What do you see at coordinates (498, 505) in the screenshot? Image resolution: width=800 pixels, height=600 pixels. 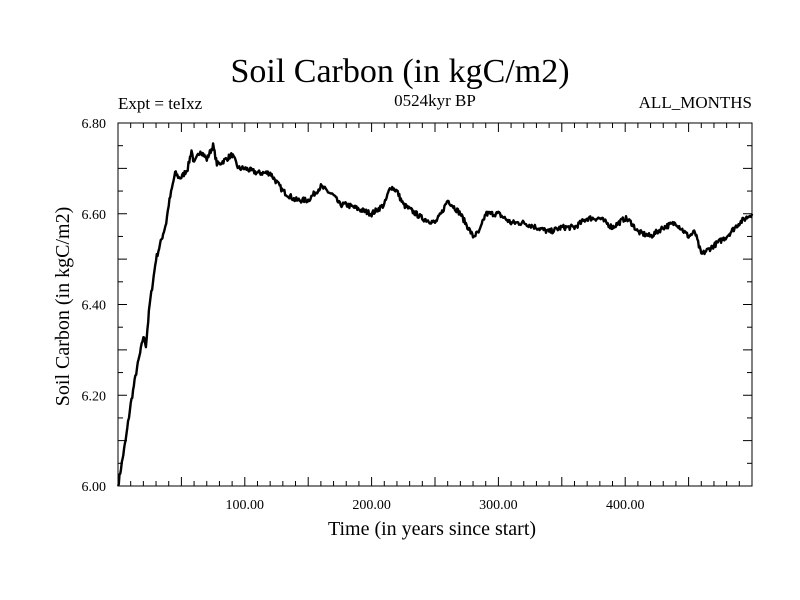 I see `x-tick-label: 300.00` at bounding box center [498, 505].